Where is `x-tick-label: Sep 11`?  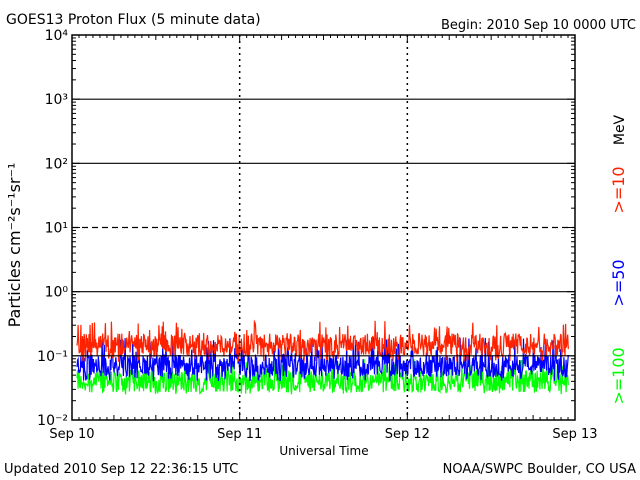 x-tick-label: Sep 11 is located at coordinates (239, 434).